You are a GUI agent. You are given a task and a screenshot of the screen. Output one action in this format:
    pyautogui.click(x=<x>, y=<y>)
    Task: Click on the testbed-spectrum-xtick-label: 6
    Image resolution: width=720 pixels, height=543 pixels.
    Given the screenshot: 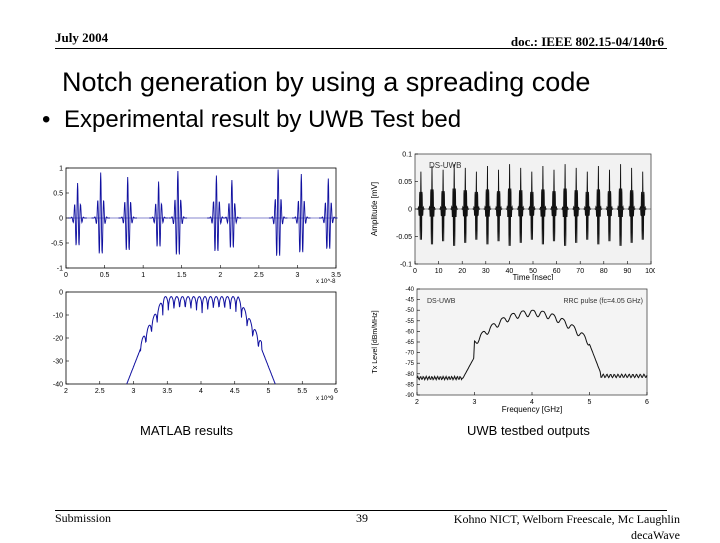 What is the action you would take?
    pyautogui.click(x=647, y=402)
    